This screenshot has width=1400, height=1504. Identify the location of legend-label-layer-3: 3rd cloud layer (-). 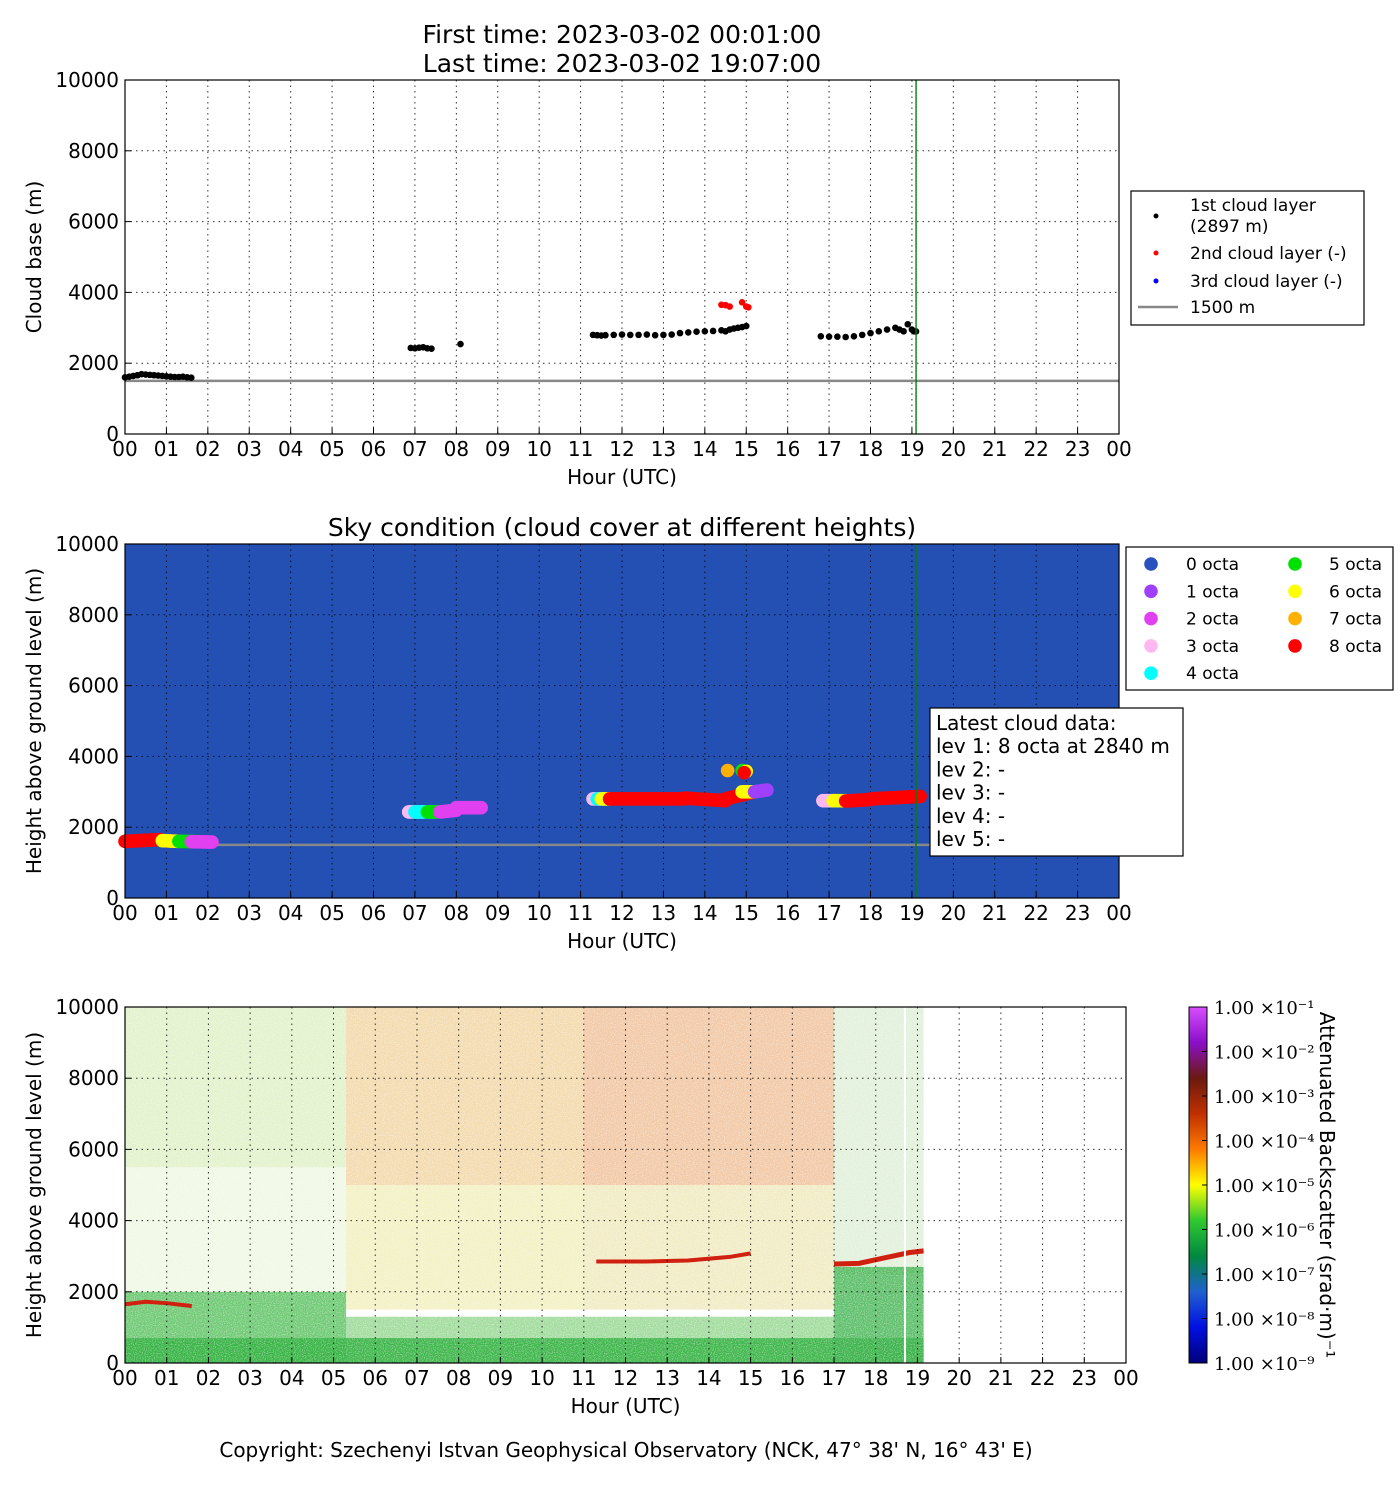
(1266, 282).